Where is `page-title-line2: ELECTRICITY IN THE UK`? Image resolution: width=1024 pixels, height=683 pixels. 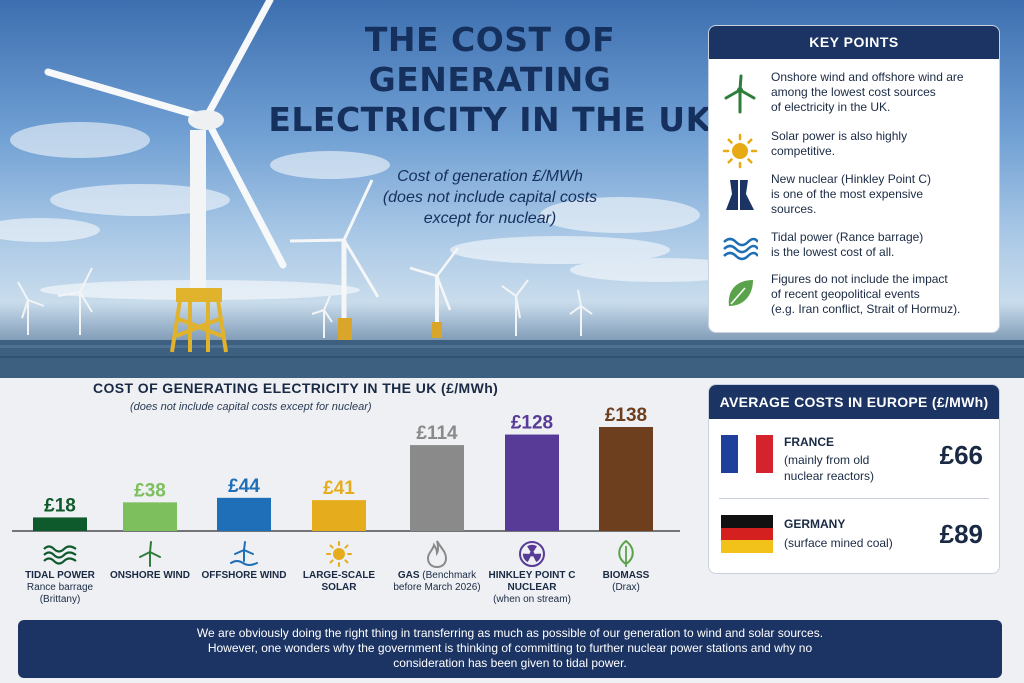
page-title-line2: ELECTRICITY IN THE UK is located at coordinates (490, 119).